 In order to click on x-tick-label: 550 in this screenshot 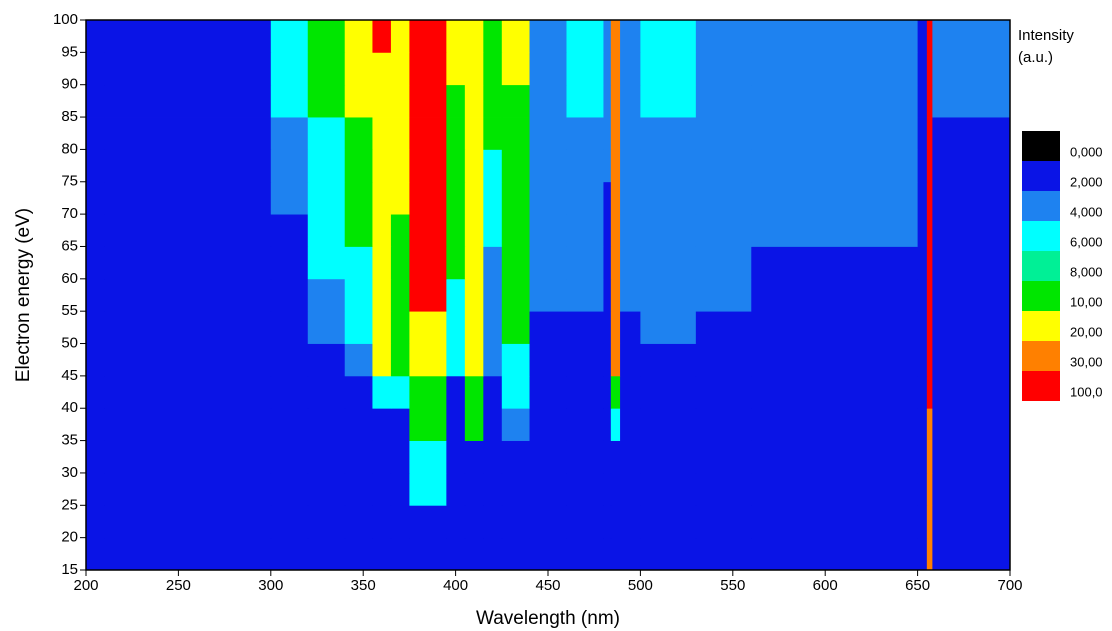, I will do `click(732, 585)`.